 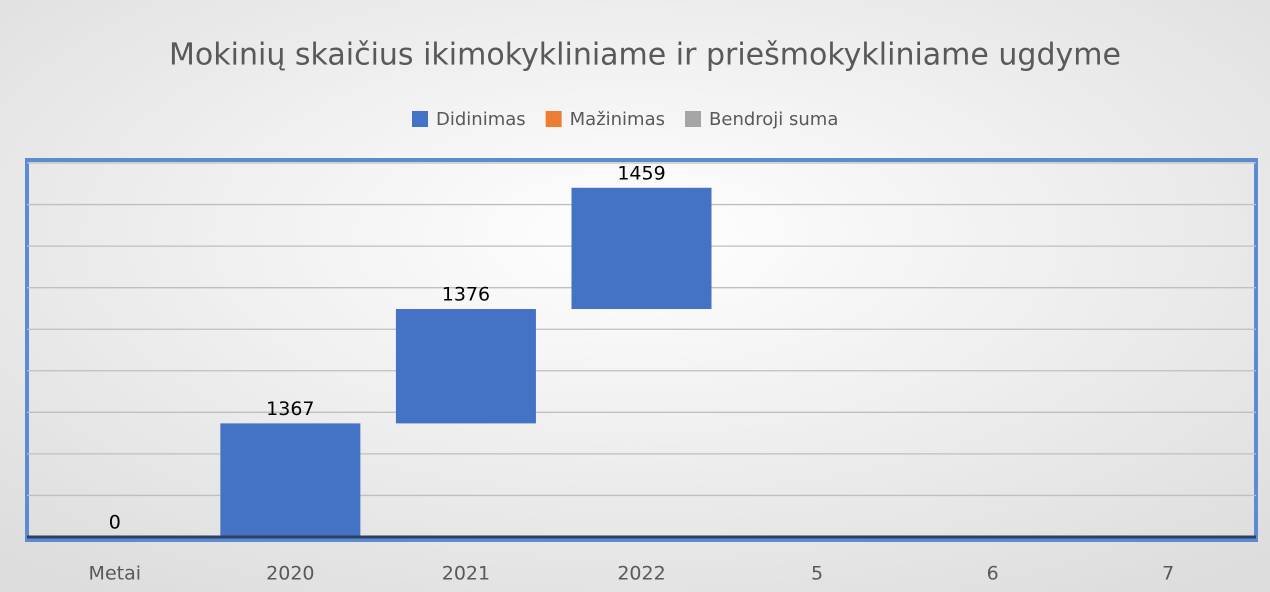 I want to click on x-tick-label: 2020, so click(x=290, y=574).